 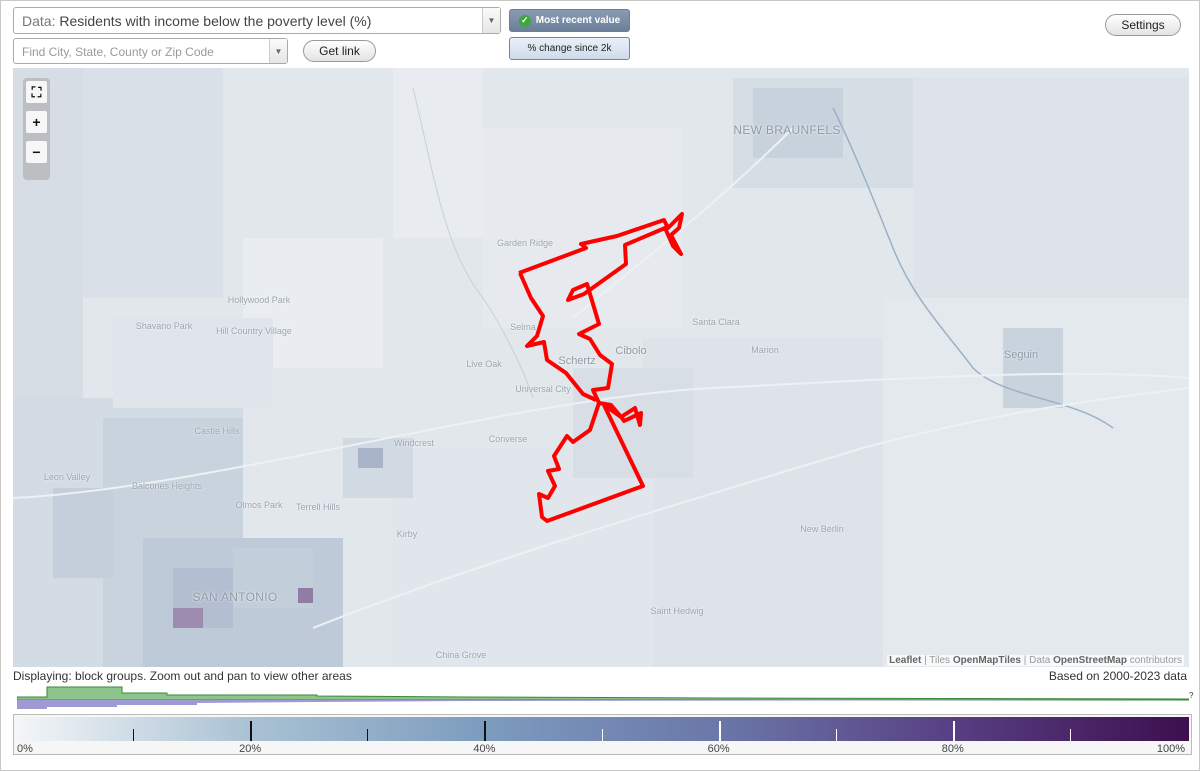 I want to click on place-label: Castle Hills, so click(x=217, y=431).